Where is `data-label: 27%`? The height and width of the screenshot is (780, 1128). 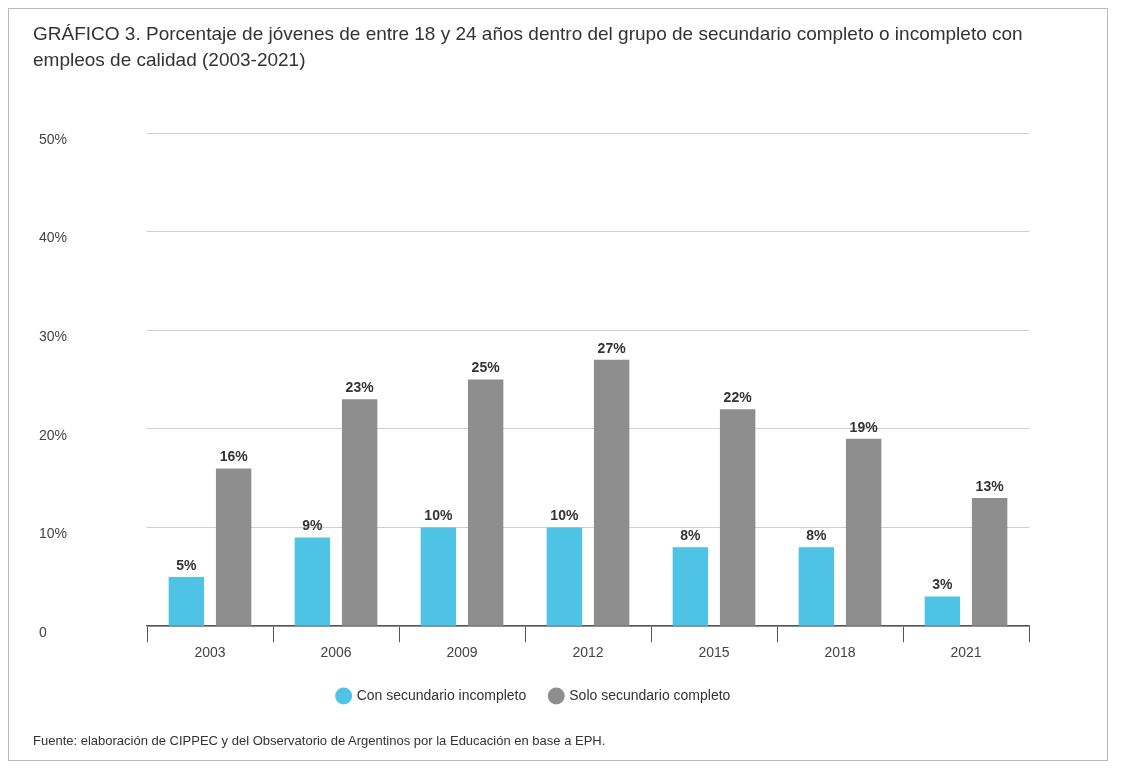
data-label: 27% is located at coordinates (612, 347).